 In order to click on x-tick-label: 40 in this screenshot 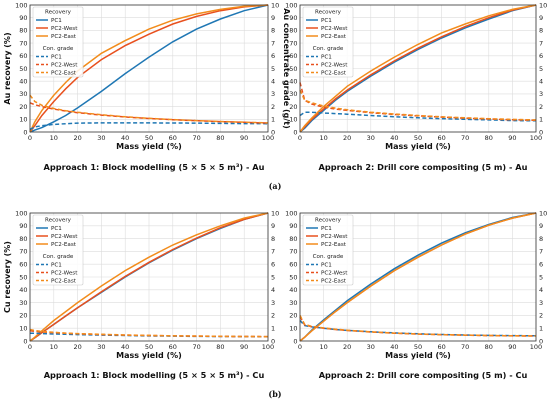, I will do `click(394, 138)`.